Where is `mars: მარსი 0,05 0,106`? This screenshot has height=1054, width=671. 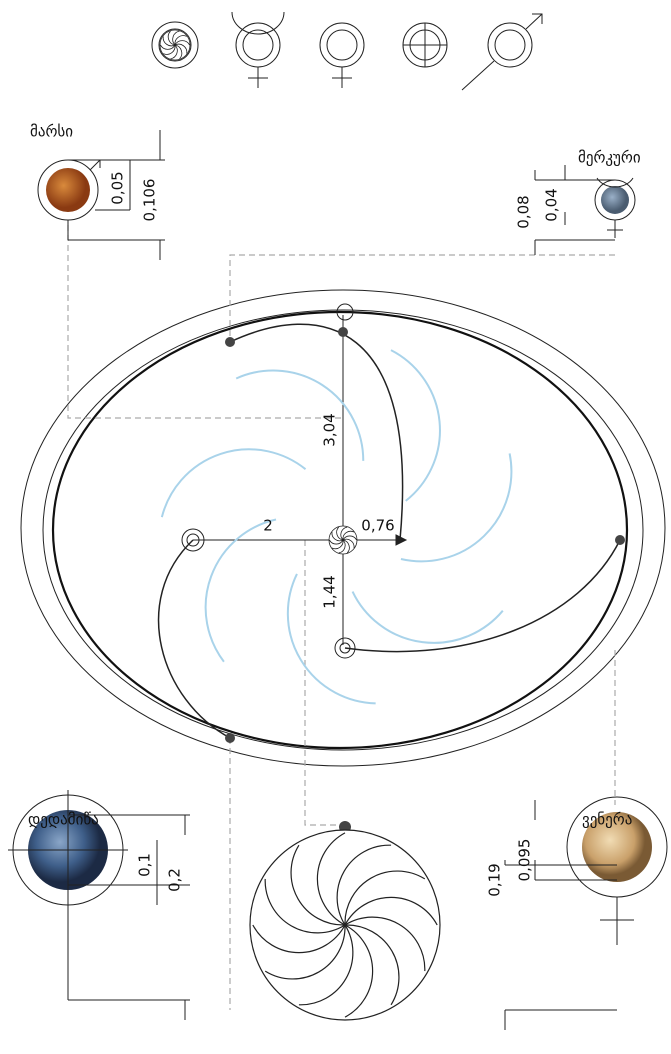 mars: მარსი 0,05 0,106 is located at coordinates (97, 191).